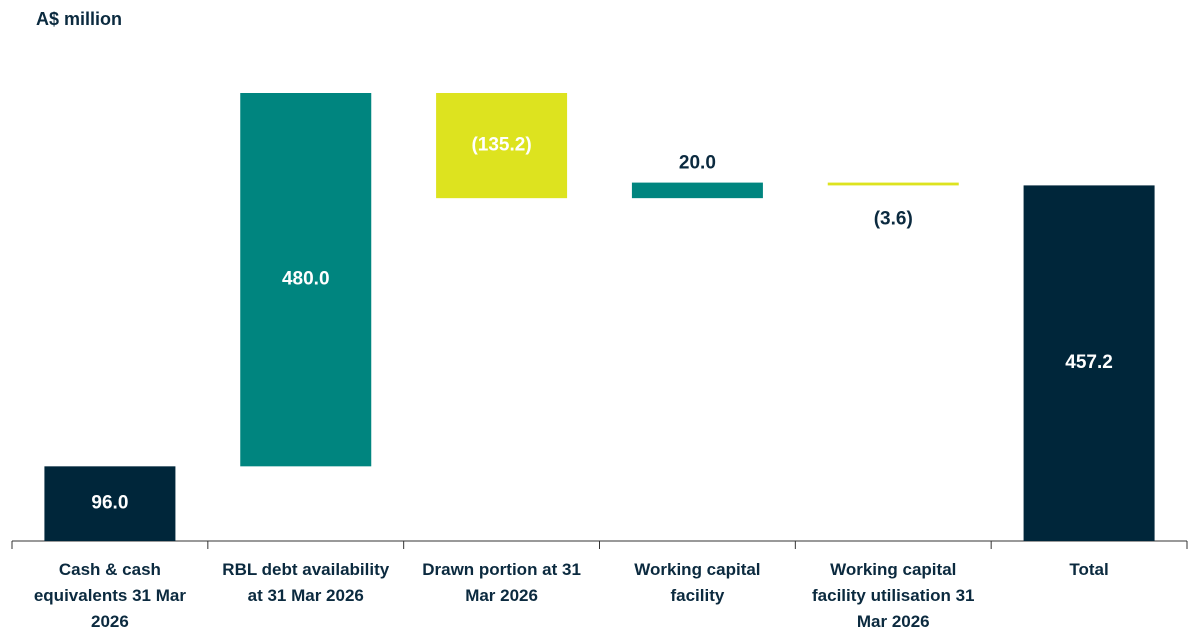  I want to click on x-tick-label: Working capital facility, so click(697, 582).